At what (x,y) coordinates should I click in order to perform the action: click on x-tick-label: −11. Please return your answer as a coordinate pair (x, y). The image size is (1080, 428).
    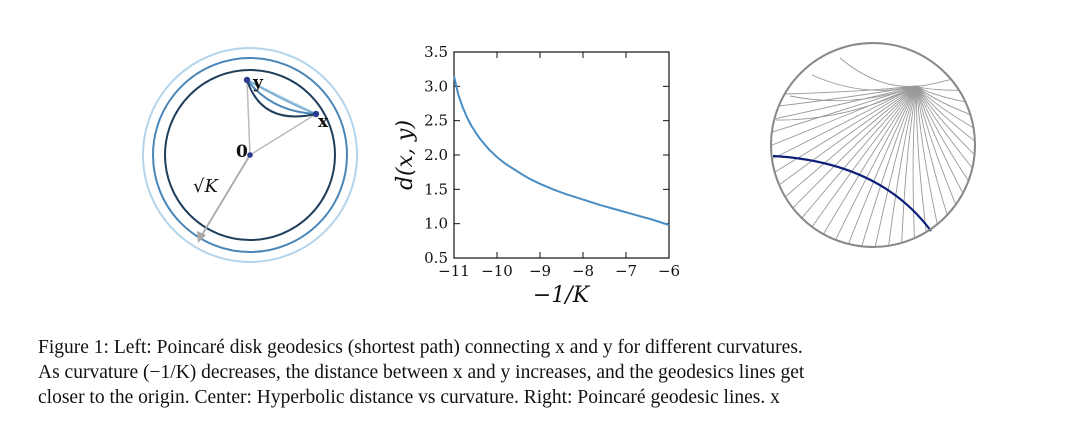
    Looking at the image, I should click on (454, 271).